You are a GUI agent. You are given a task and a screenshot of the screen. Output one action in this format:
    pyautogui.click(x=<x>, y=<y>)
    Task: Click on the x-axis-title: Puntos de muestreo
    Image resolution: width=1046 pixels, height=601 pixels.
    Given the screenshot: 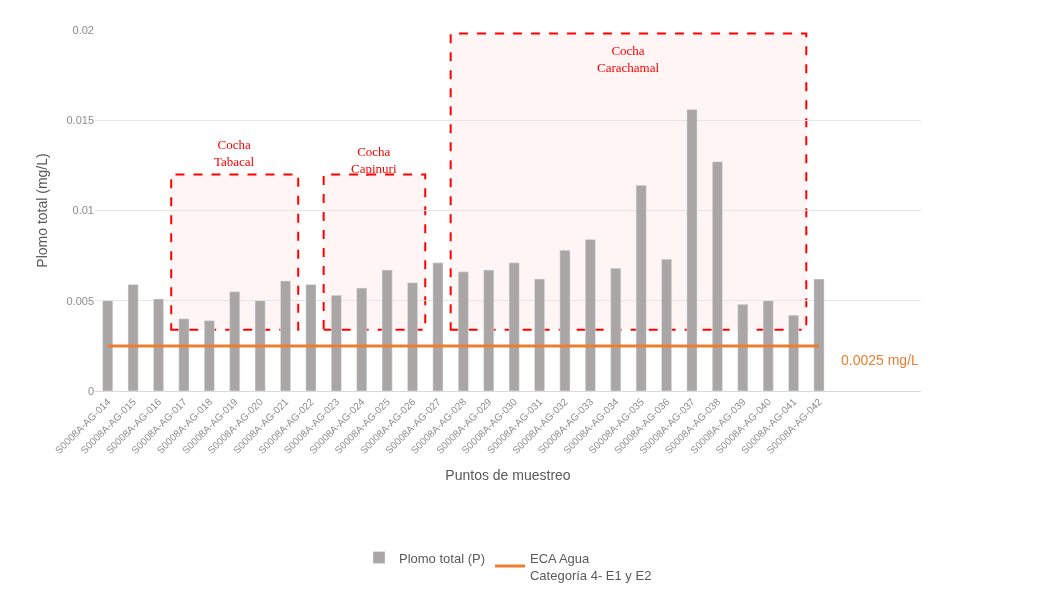 What is the action you would take?
    pyautogui.click(x=508, y=475)
    